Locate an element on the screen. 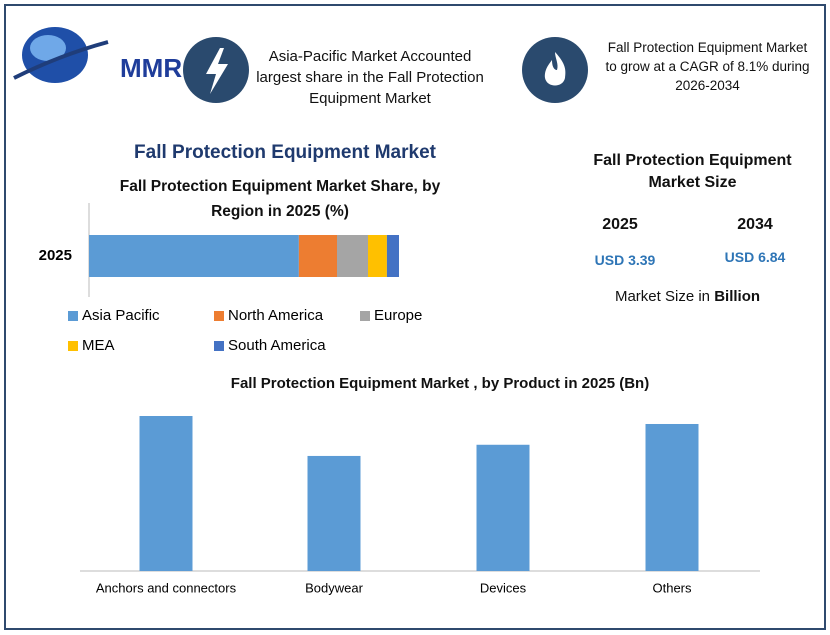 This screenshot has height=635, width=830. size-title: Fall Protection Equipment Market Size is located at coordinates (692, 171).